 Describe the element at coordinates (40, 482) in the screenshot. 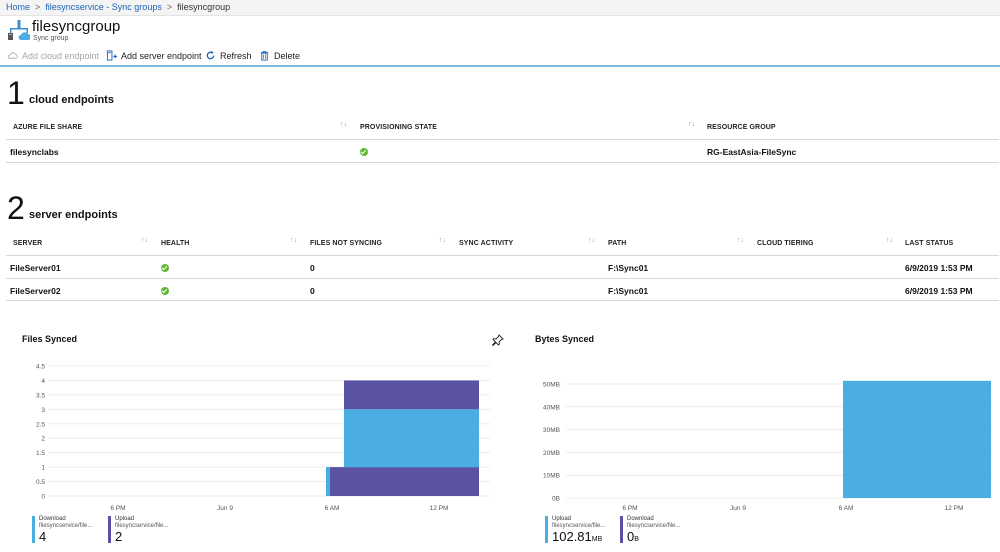

I see `y-tick-label: 0.5` at that location.